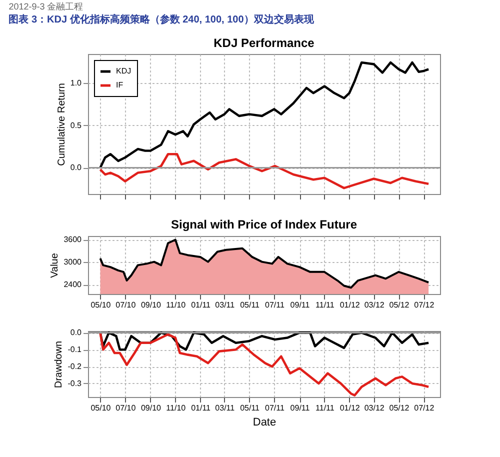 The height and width of the screenshot is (457, 500). Describe the element at coordinates (62, 124) in the screenshot. I see `y-axis-title: Cumulative Return` at that location.